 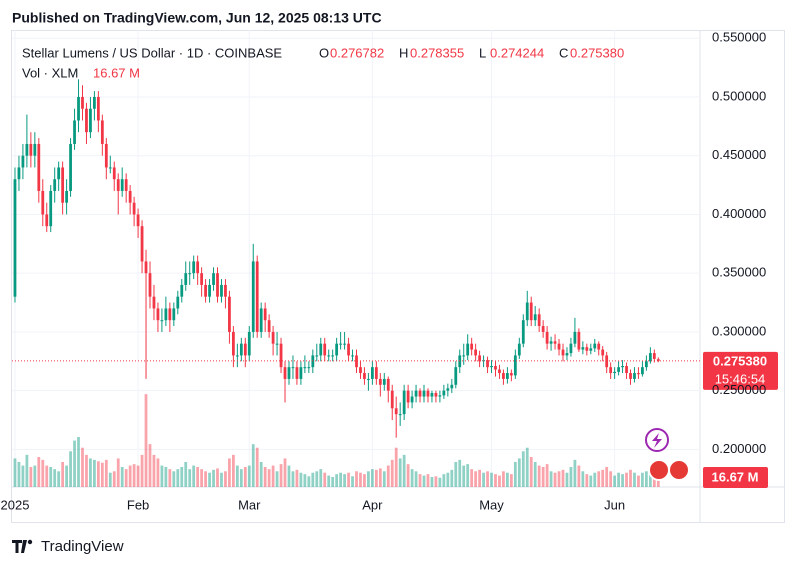 What do you see at coordinates (740, 378) in the screenshot?
I see `countdown: 15:46:54` at bounding box center [740, 378].